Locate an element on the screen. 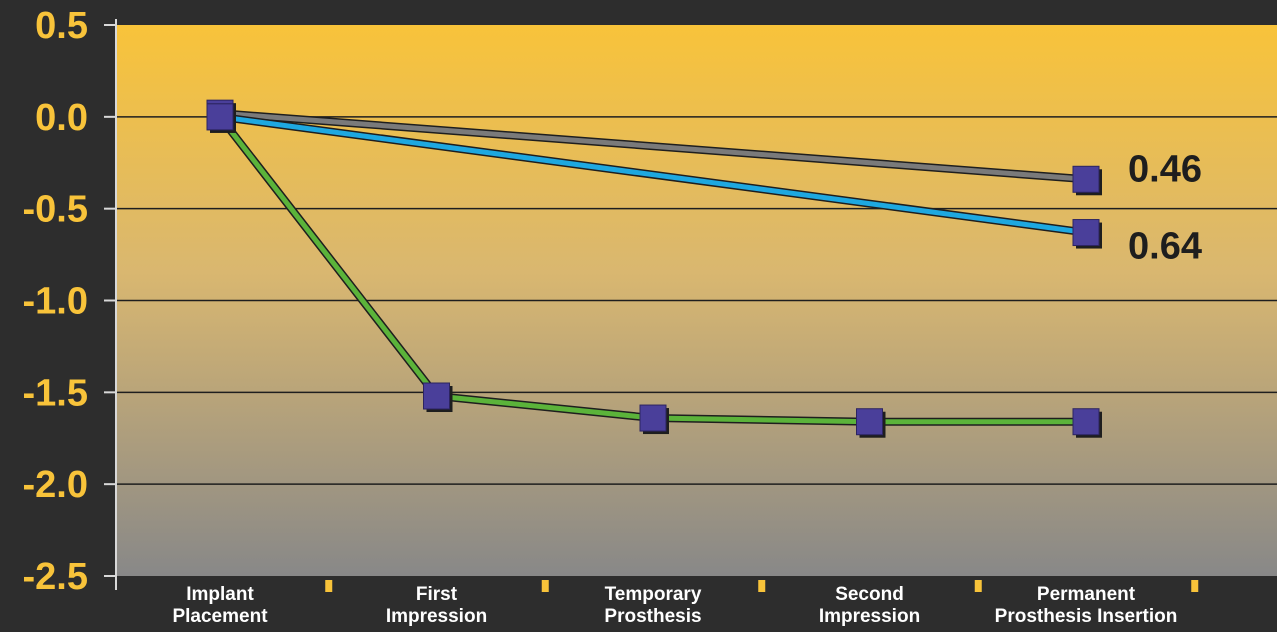 This screenshot has height=632, width=1277. data-label: 0.64 is located at coordinates (1165, 246).